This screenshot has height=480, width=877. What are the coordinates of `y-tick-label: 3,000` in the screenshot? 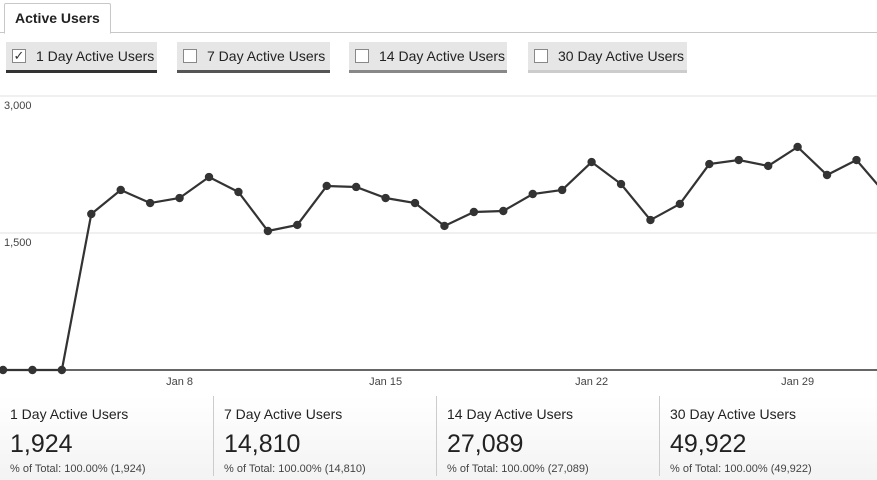 It's located at (18, 106).